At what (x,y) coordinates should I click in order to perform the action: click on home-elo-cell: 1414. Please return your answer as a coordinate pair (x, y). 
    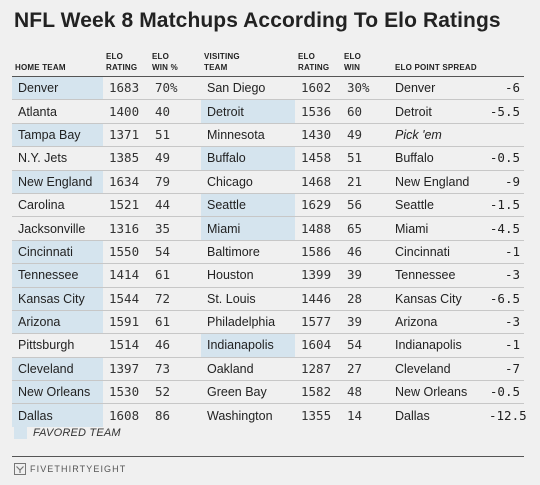
    Looking at the image, I should click on (126, 275).